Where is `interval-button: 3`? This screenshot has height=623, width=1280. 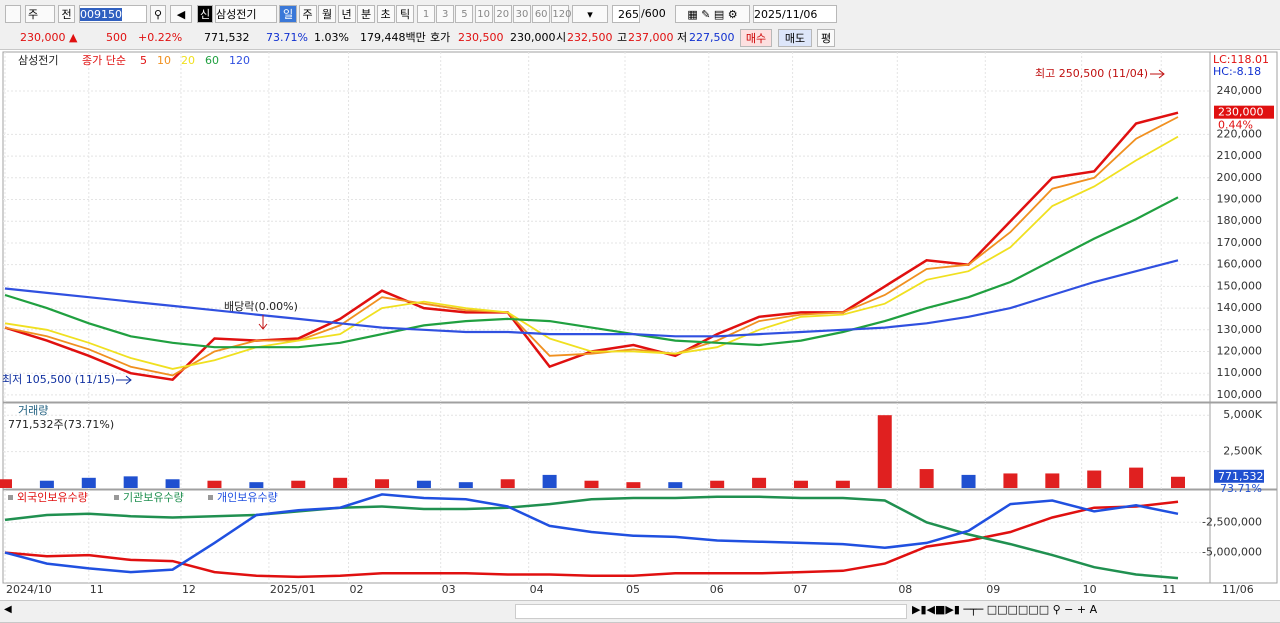
interval-button: 3 is located at coordinates (445, 14).